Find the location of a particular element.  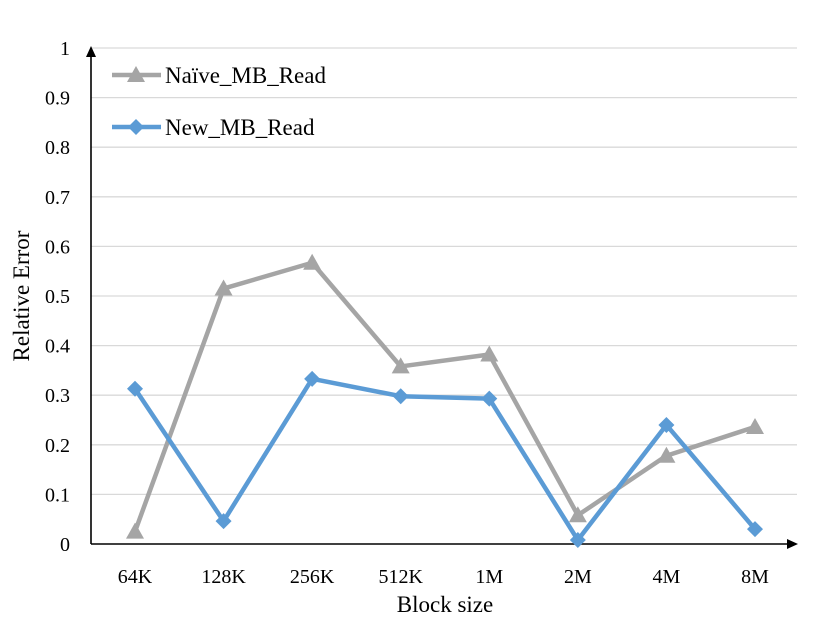

x-tick-label: 4M is located at coordinates (667, 577).